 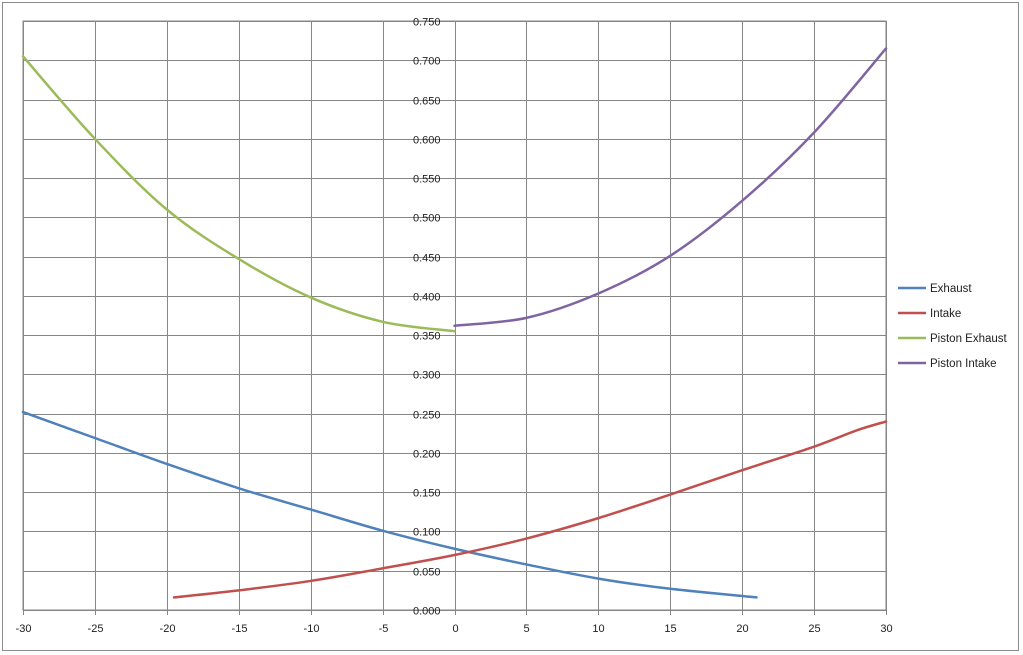 What do you see at coordinates (427, 141) in the screenshot?
I see `y-tick-label: 0.600` at bounding box center [427, 141].